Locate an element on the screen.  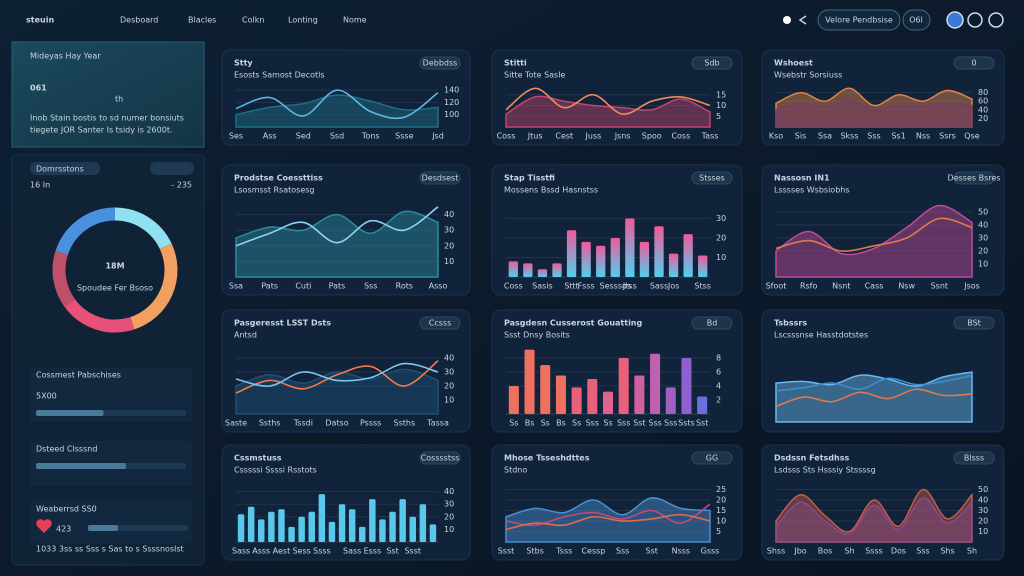
x-tick-label: Ass is located at coordinates (270, 136).